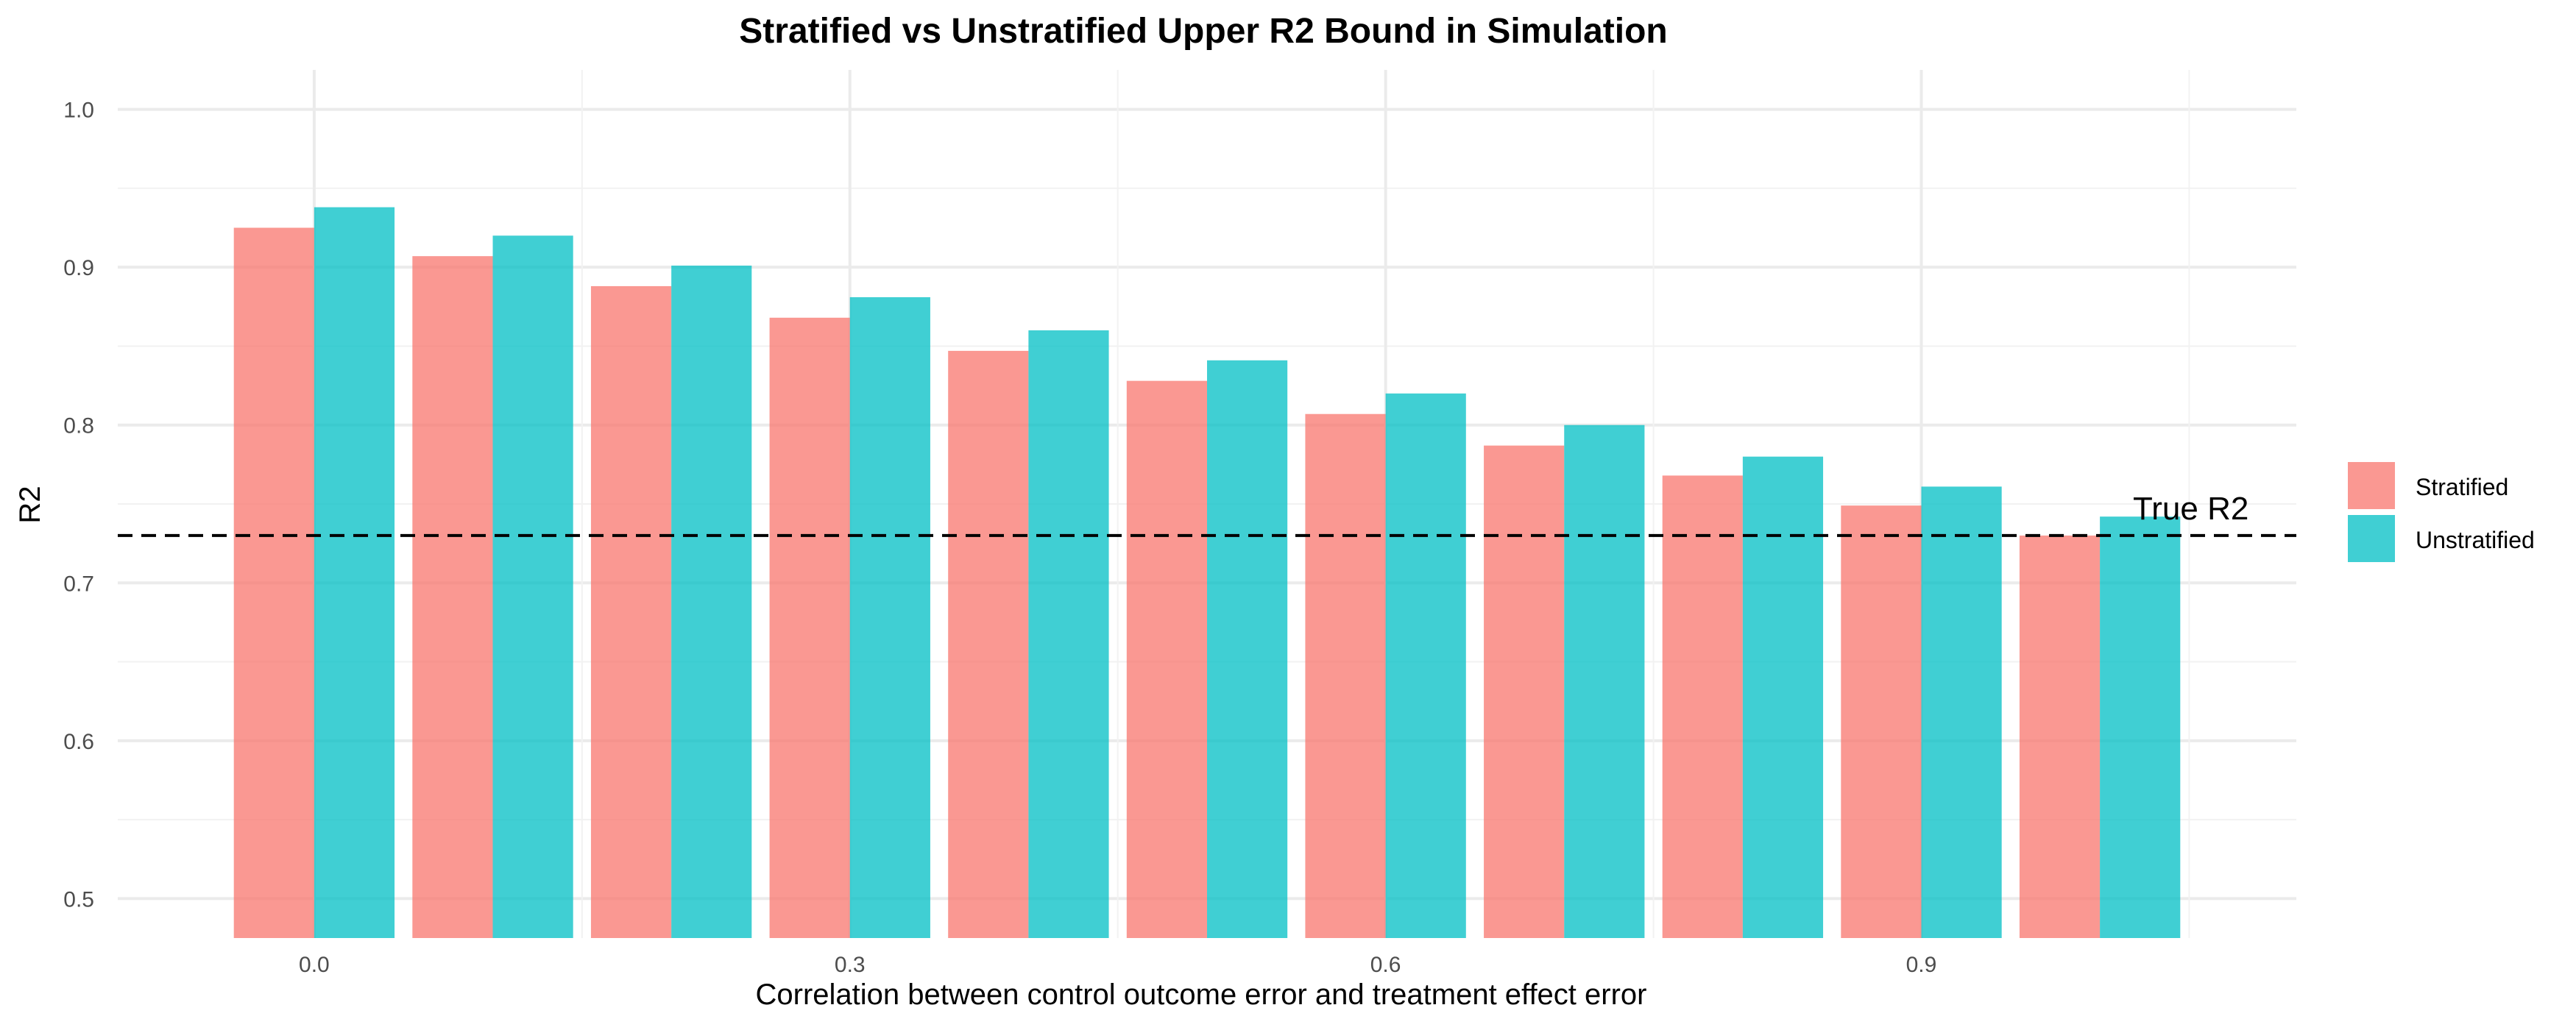 The width and height of the screenshot is (2576, 1030). What do you see at coordinates (78, 426) in the screenshot?
I see `y-tick-label: 0.8` at bounding box center [78, 426].